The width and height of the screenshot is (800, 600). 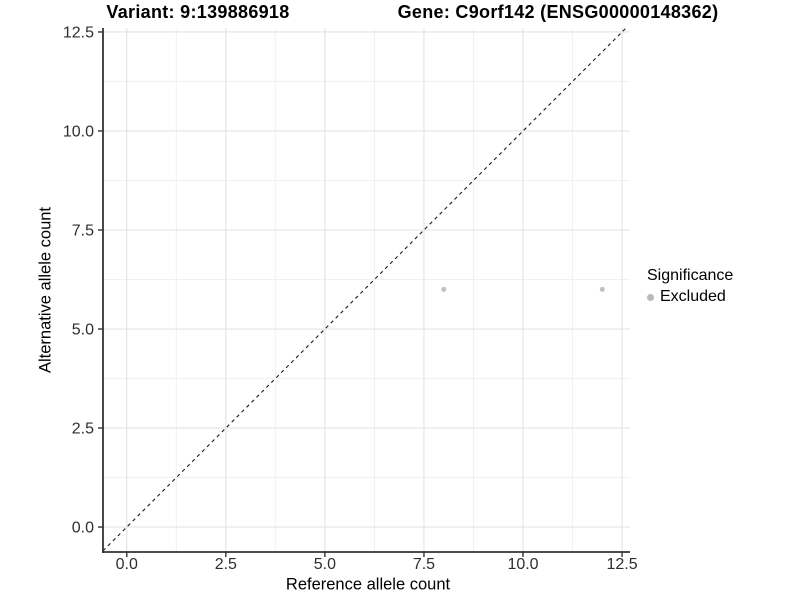 I want to click on y-axis-tick-label: 2.5, so click(x=83, y=429).